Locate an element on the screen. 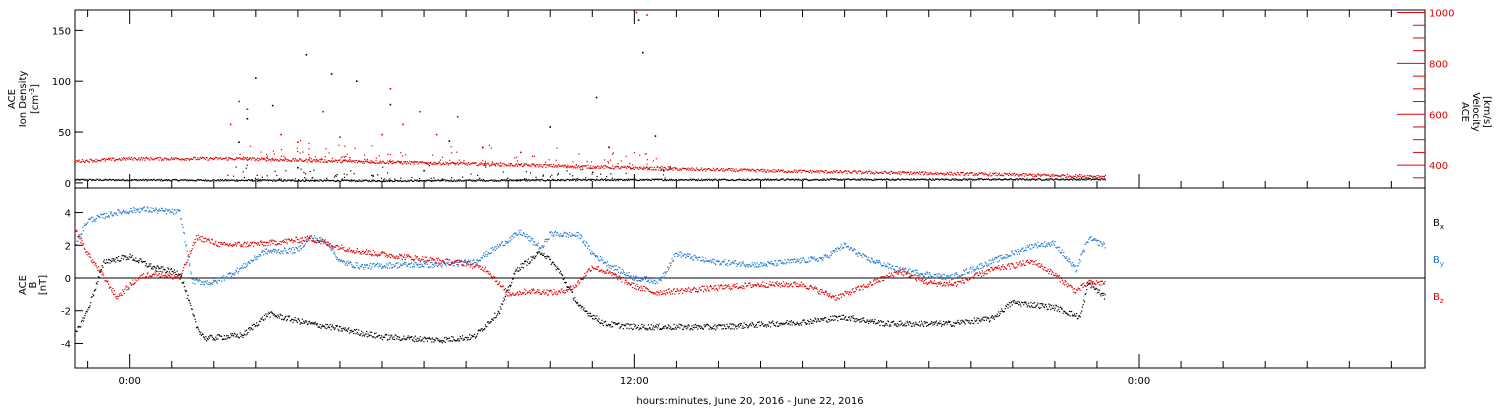  velocity-point-spike is located at coordinates (390, 89).